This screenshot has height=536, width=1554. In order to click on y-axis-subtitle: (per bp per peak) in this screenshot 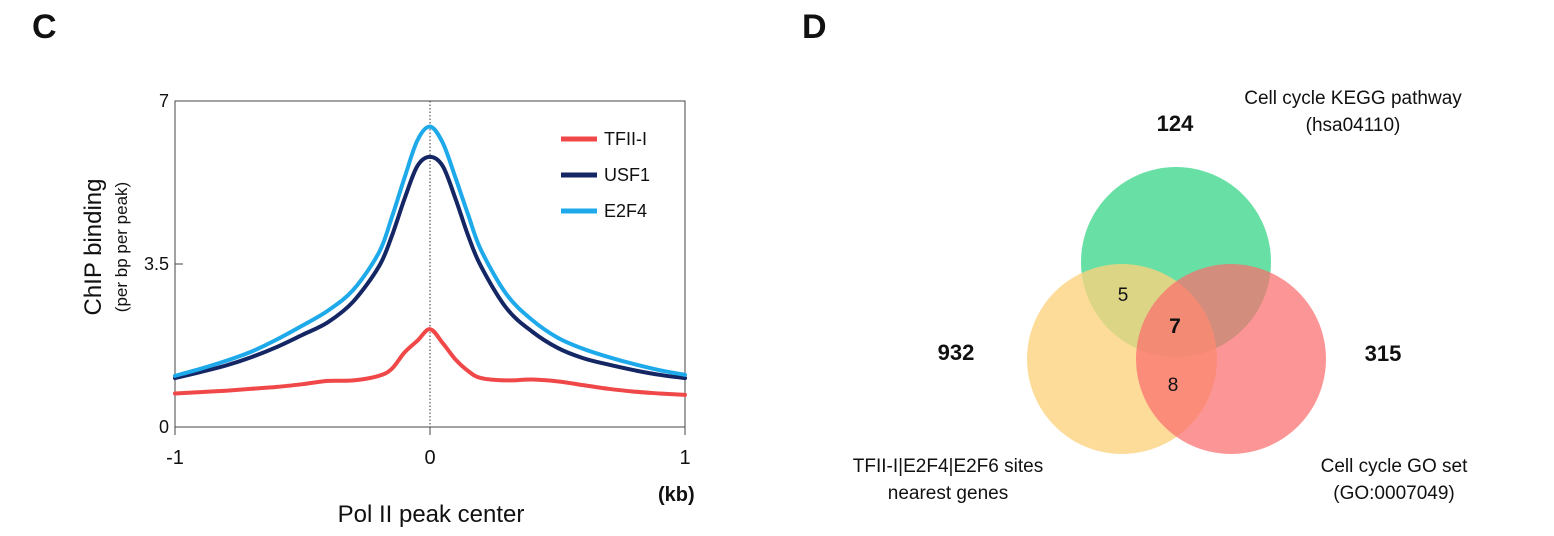, I will do `click(121, 247)`.